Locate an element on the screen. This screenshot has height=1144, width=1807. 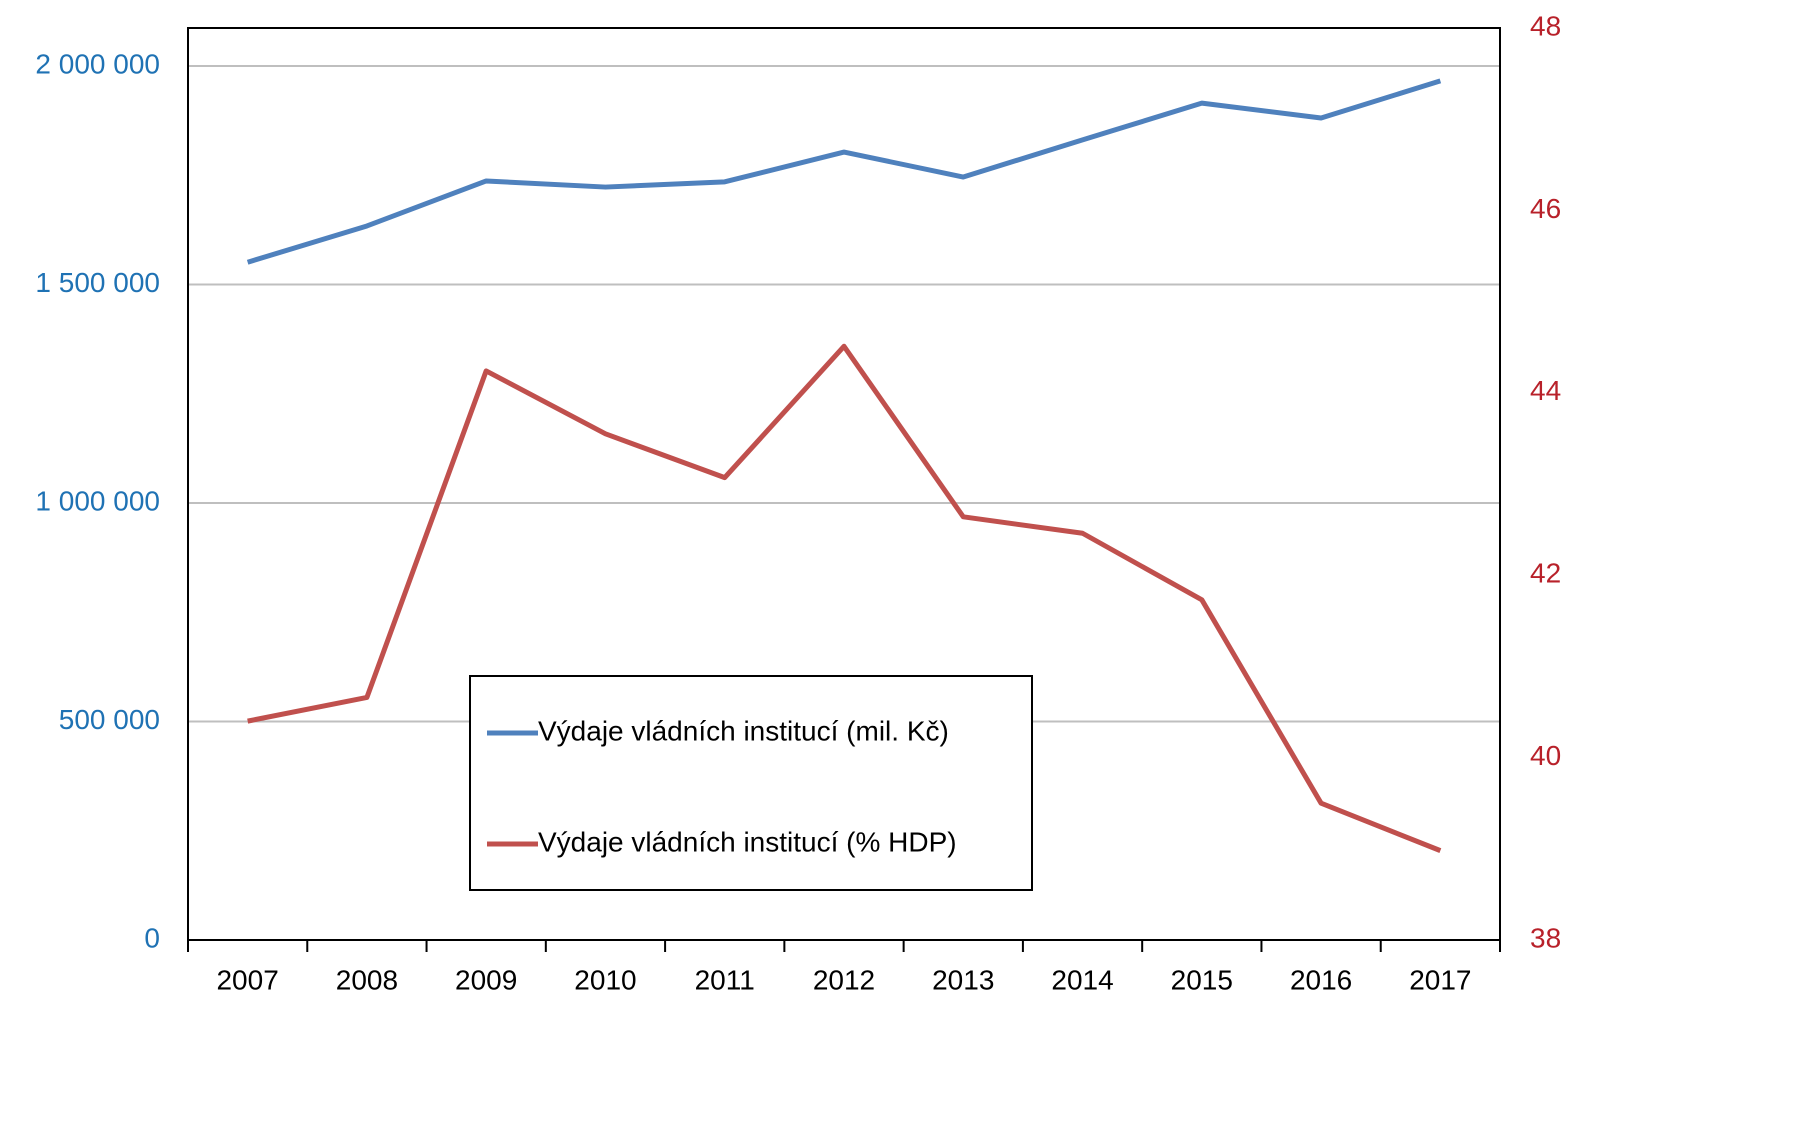
x-tick-label: 2013 is located at coordinates (963, 979).